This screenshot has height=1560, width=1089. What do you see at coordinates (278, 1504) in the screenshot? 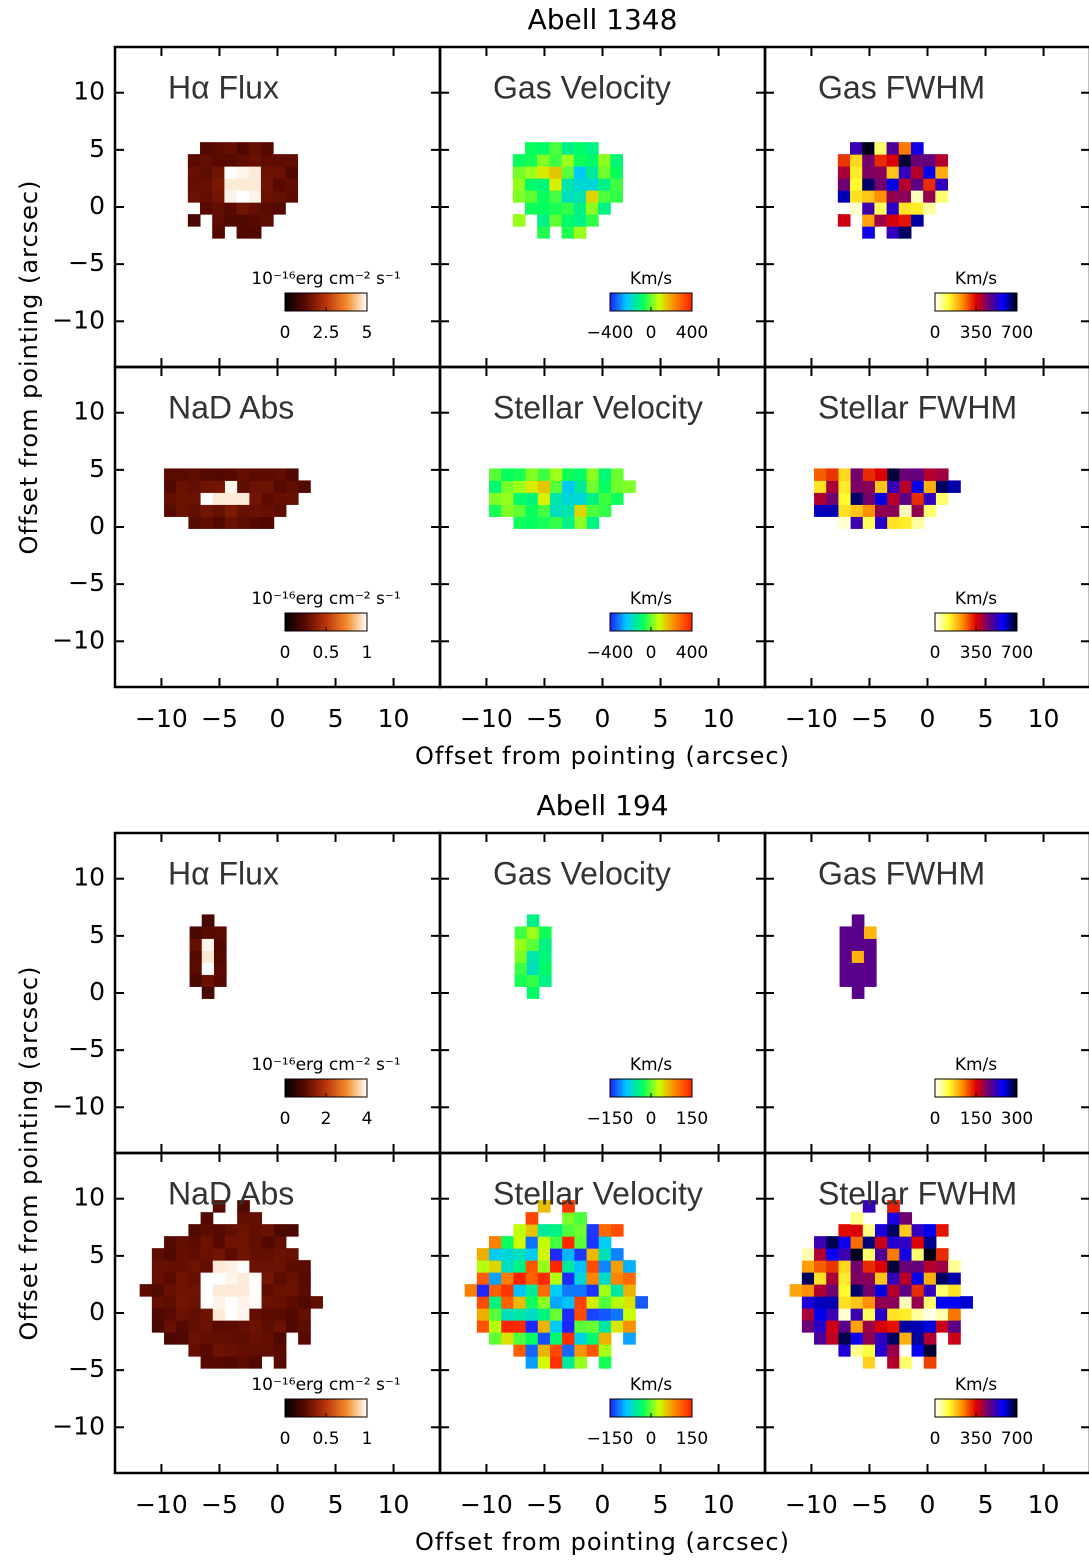
I see `x-tick-label: 0` at bounding box center [278, 1504].